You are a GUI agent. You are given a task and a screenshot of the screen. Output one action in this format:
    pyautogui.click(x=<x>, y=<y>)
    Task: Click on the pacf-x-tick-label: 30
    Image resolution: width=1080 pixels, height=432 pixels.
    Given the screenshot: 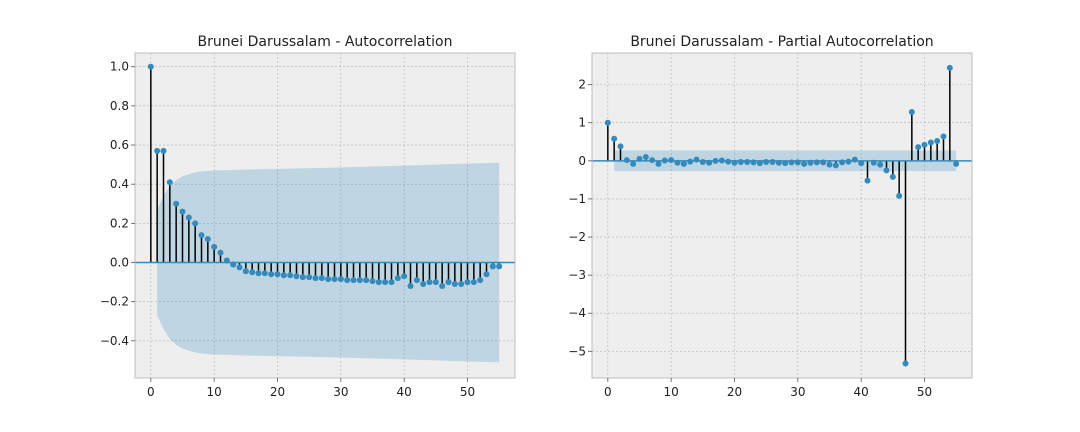 What is the action you would take?
    pyautogui.click(x=797, y=392)
    